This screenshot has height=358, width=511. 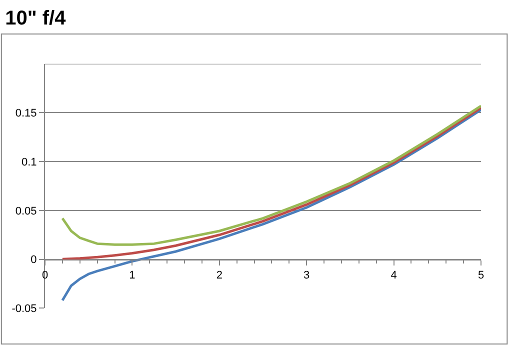 What do you see at coordinates (307, 276) in the screenshot?
I see `x-tick-label: 3` at bounding box center [307, 276].